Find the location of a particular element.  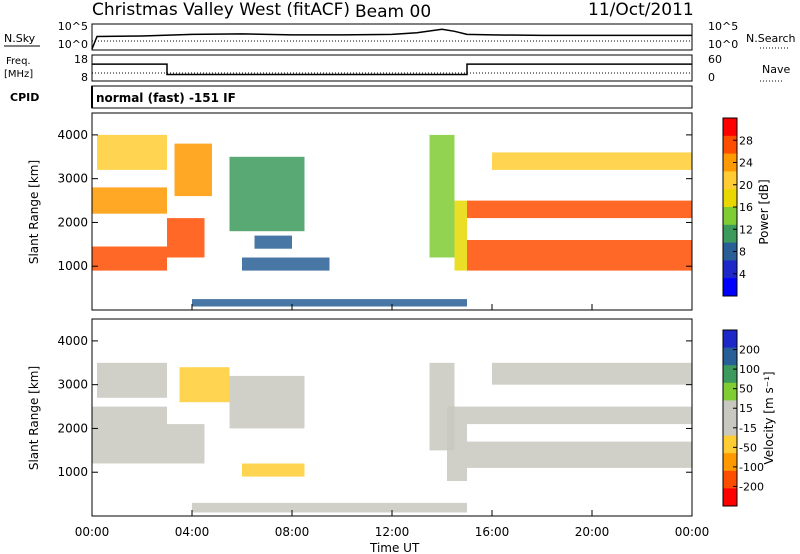

nsky-panel: N.Sky 10^5 10^0 10^5 10^0 N.Search is located at coordinates (400, 35).